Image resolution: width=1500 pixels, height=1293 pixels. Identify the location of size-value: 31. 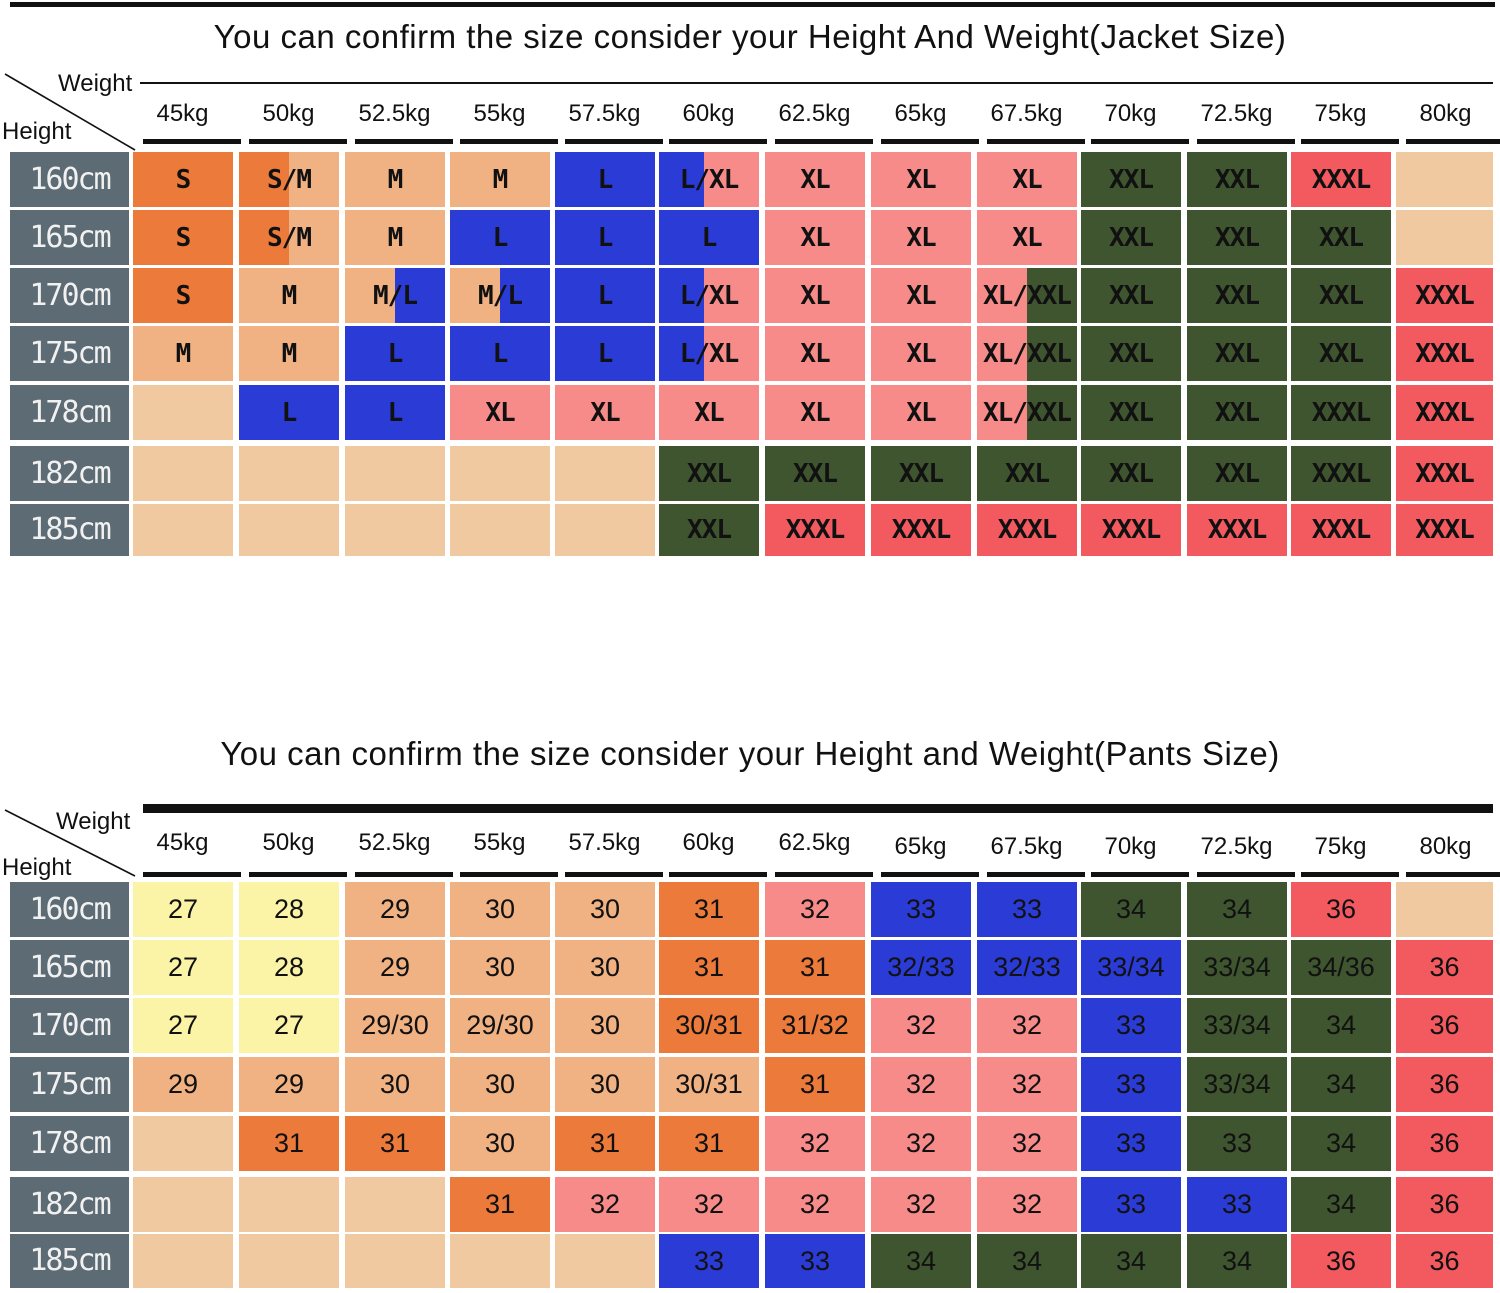
(815, 967).